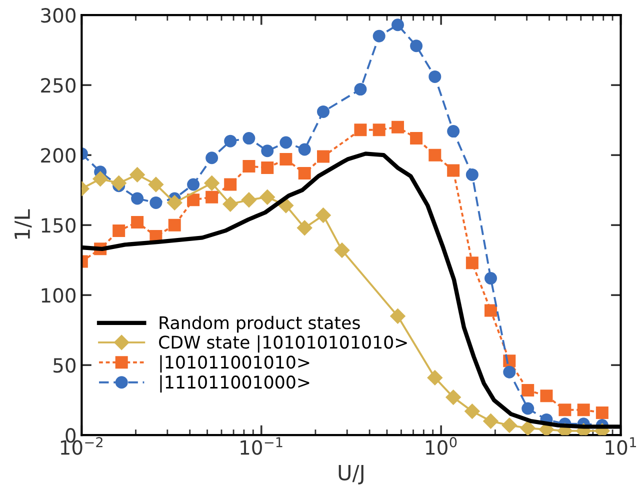 This screenshot has width=638, height=503. Describe the element at coordinates (58, 85) in the screenshot. I see `y-tick-label: 250` at that location.